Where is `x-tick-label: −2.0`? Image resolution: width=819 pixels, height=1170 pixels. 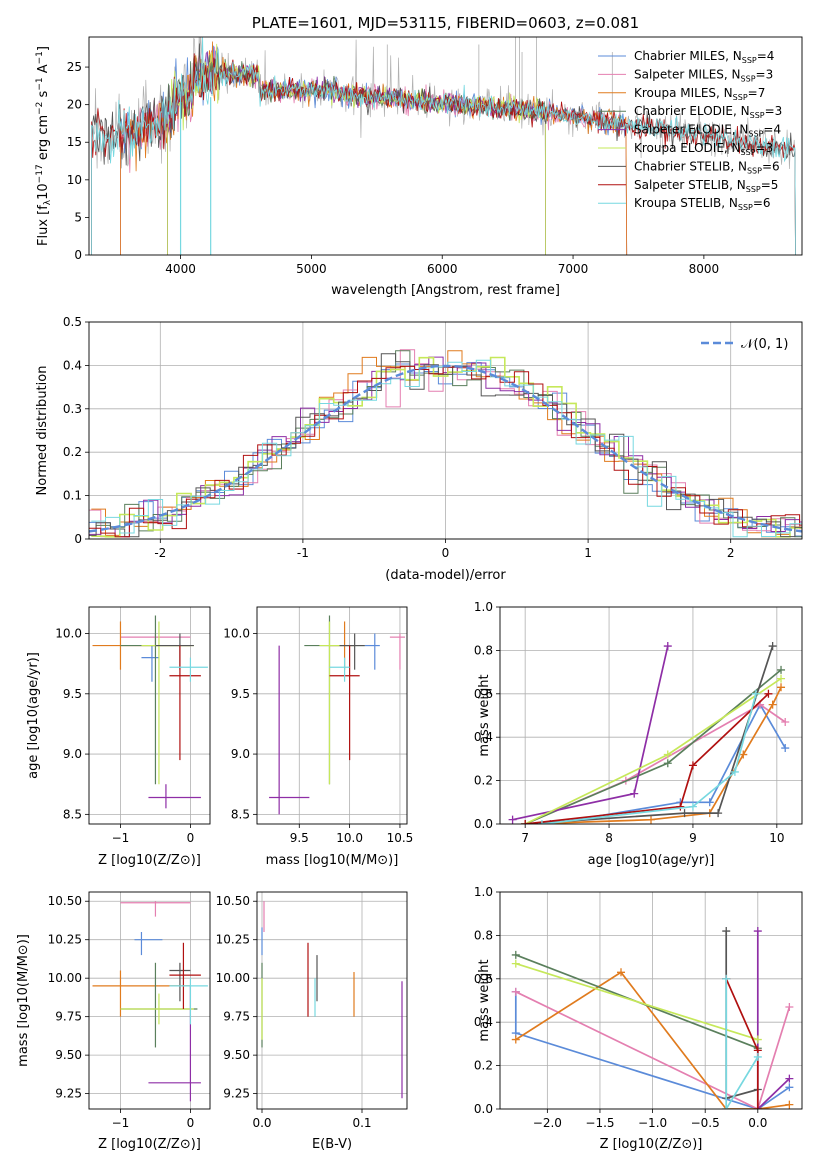
x-tick-label: −2.0 is located at coordinates (547, 1123).